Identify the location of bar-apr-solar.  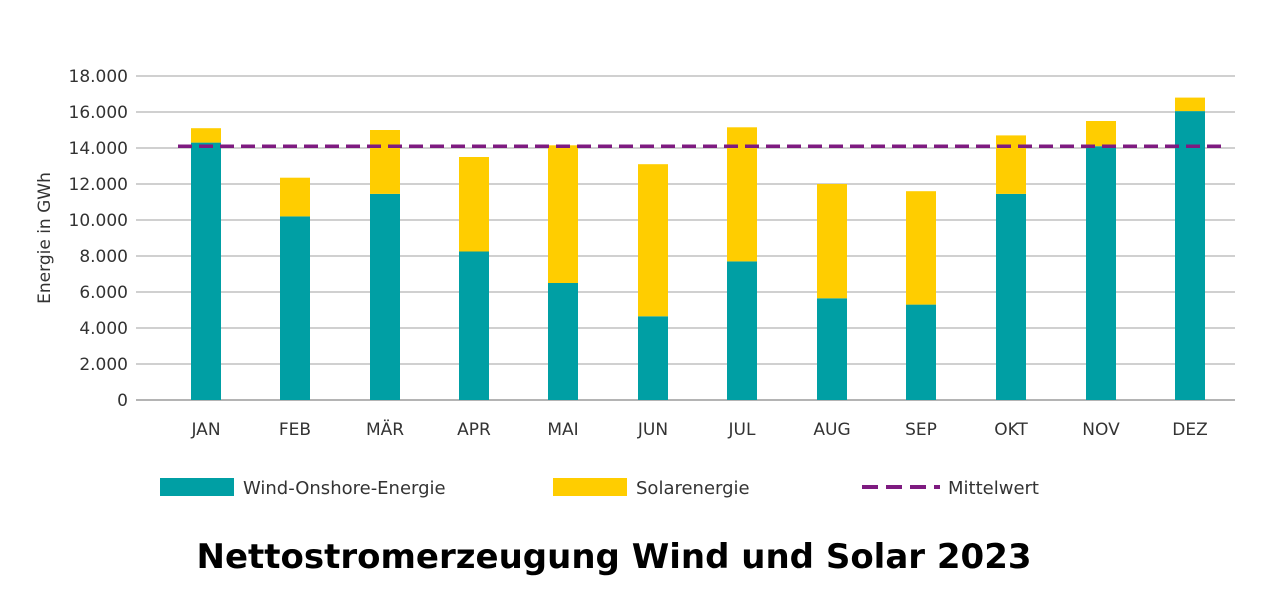
(474, 204).